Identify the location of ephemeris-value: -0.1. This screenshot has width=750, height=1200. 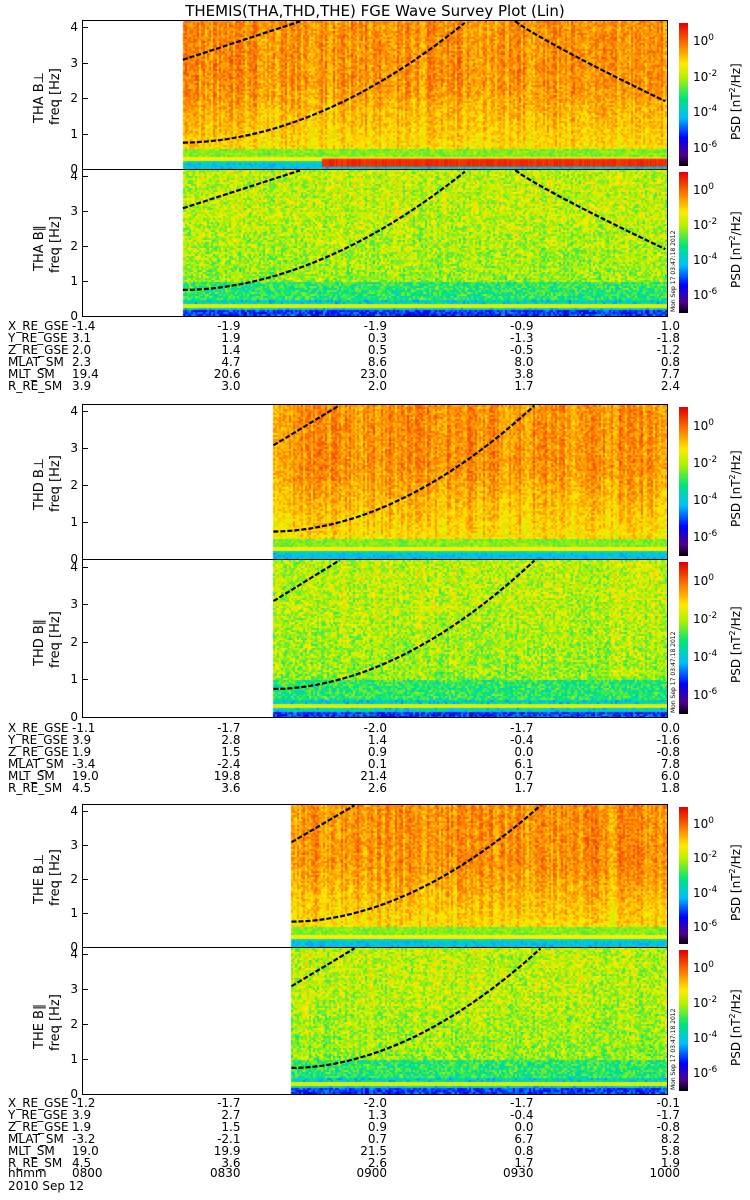
(668, 1103).